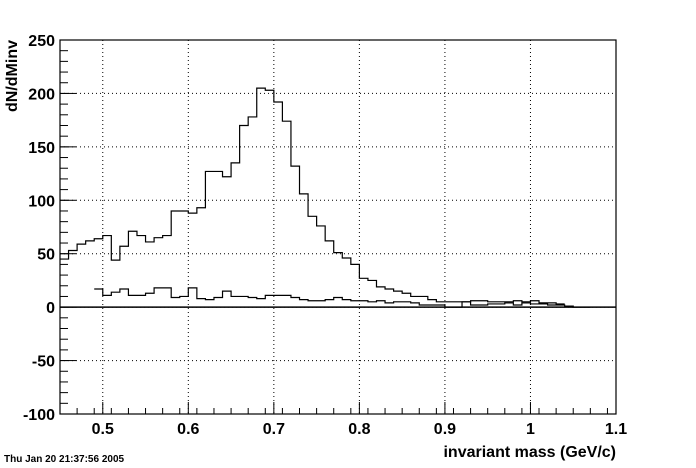 The image size is (696, 468). What do you see at coordinates (41, 148) in the screenshot?
I see `y-tick-label: 150` at bounding box center [41, 148].